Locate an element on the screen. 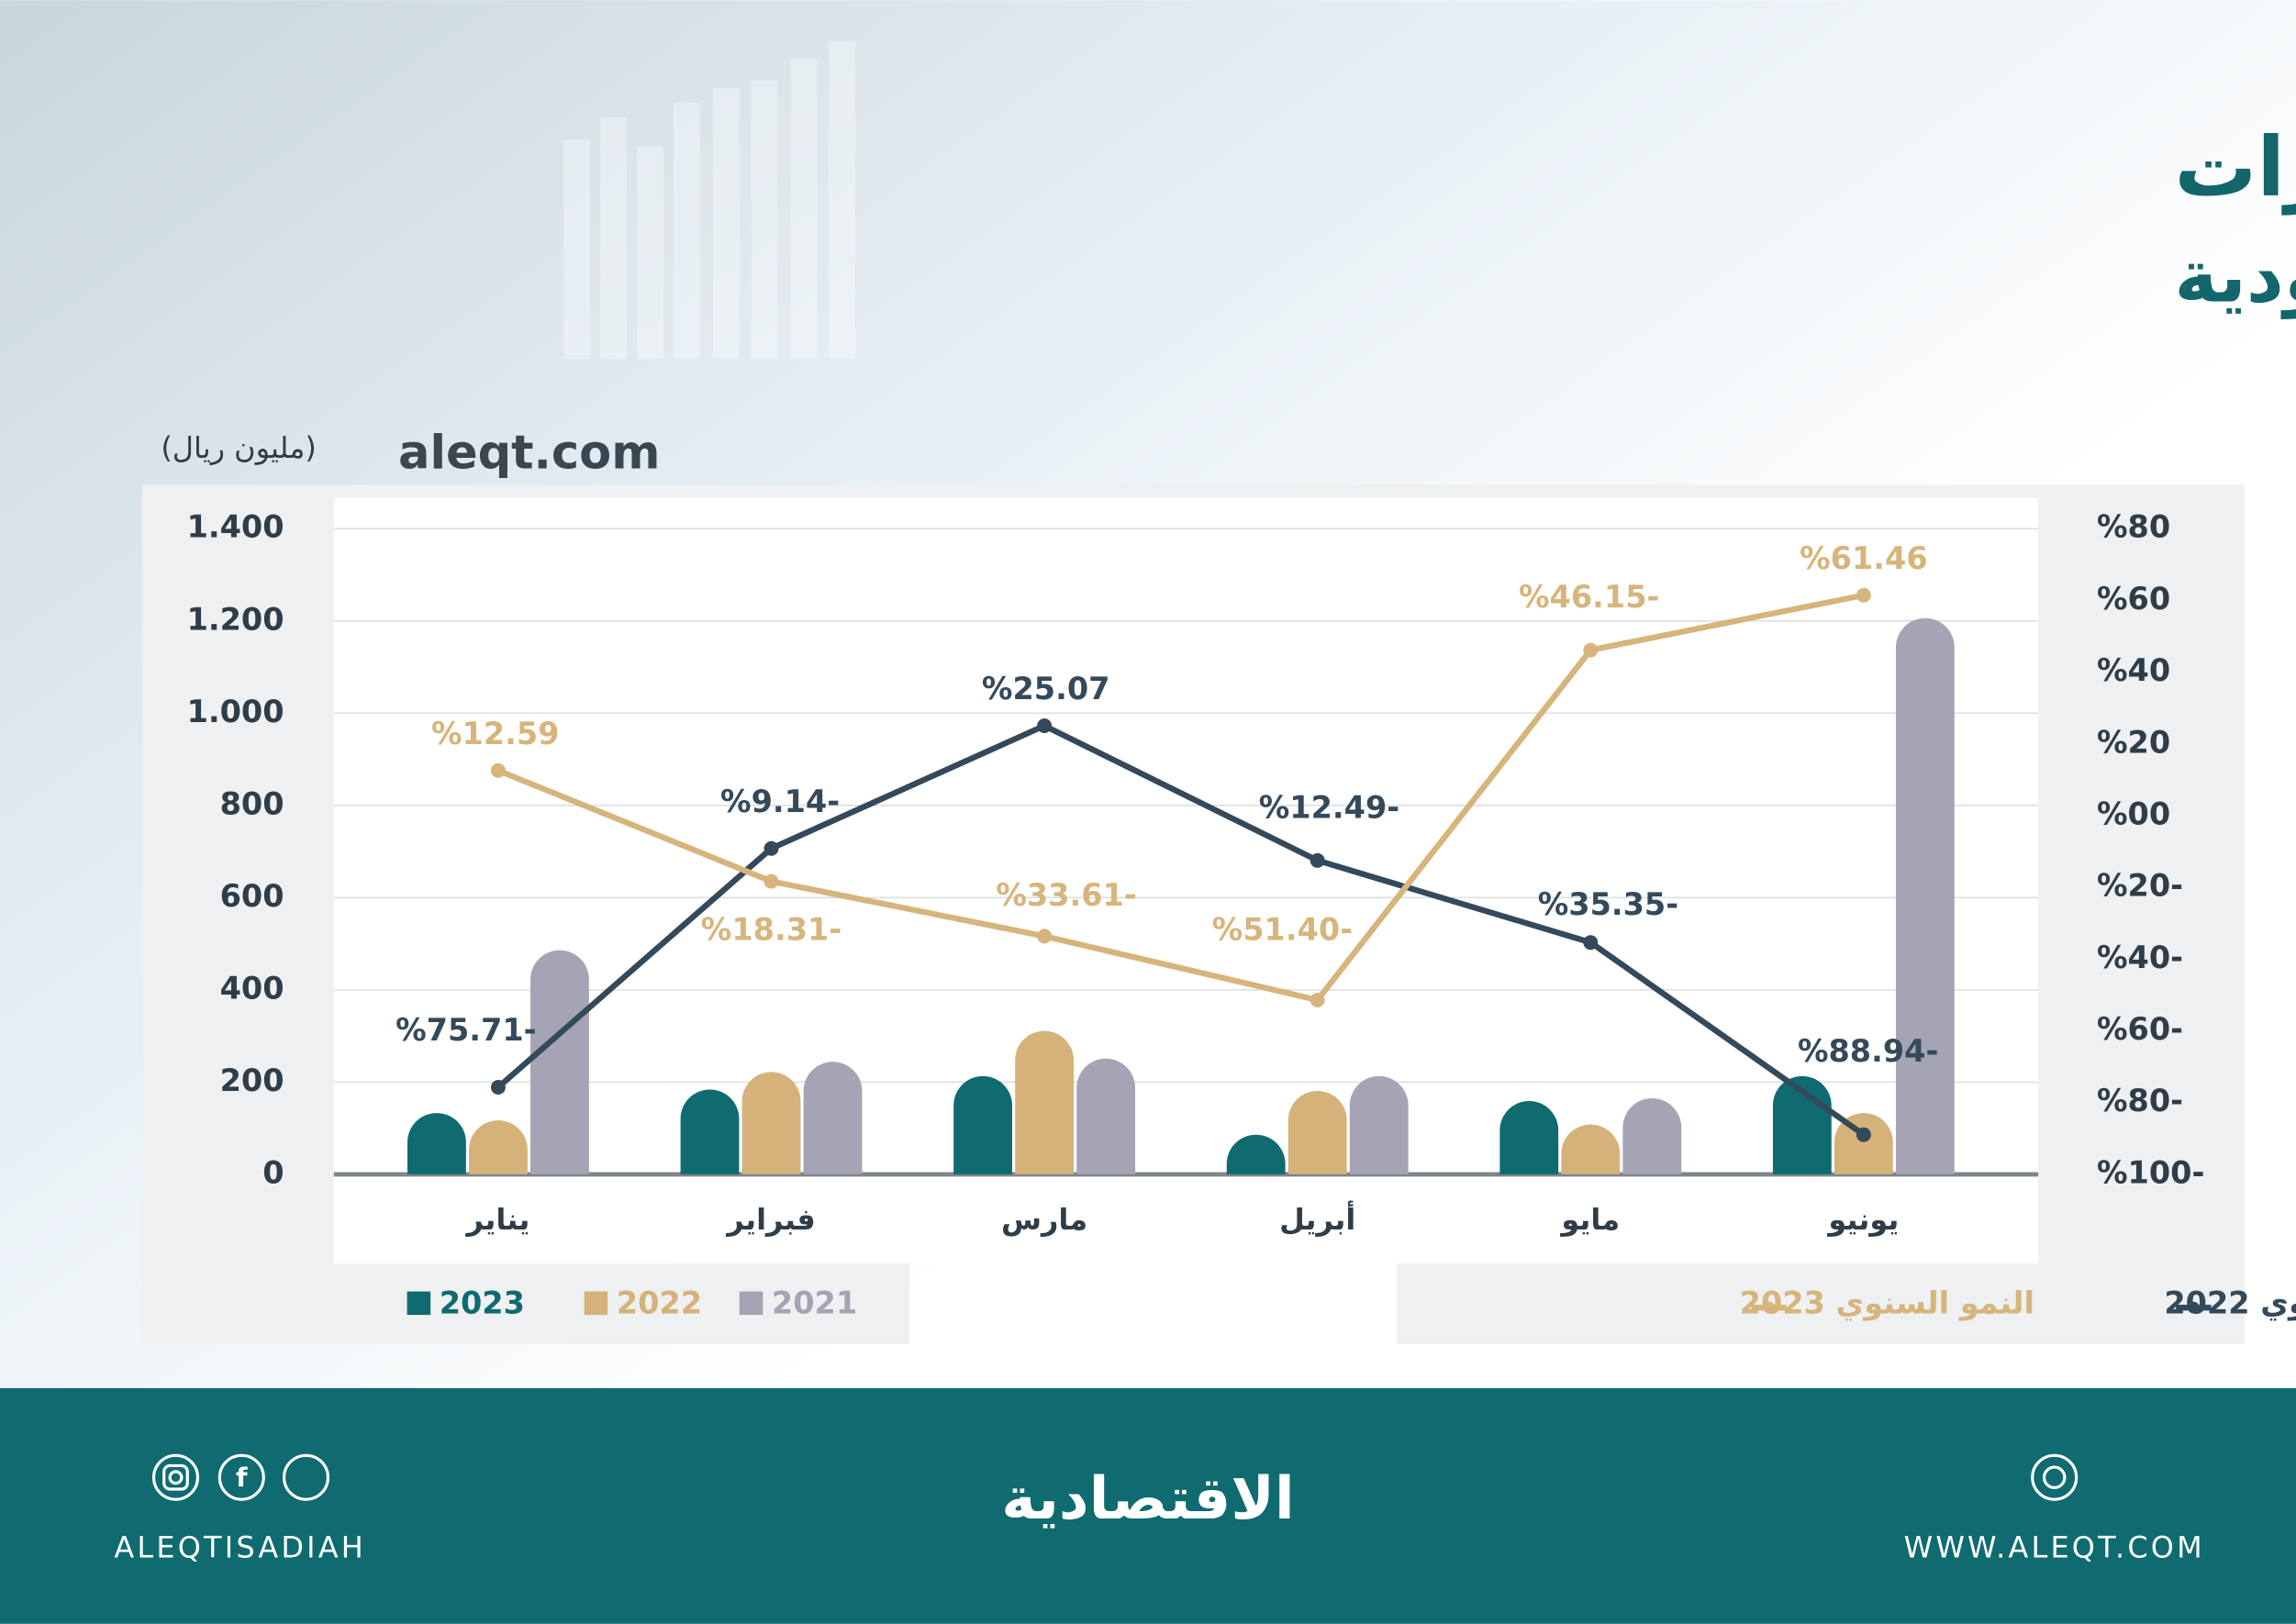  y-axis-label: (مليون ريال) is located at coordinates (238, 447).